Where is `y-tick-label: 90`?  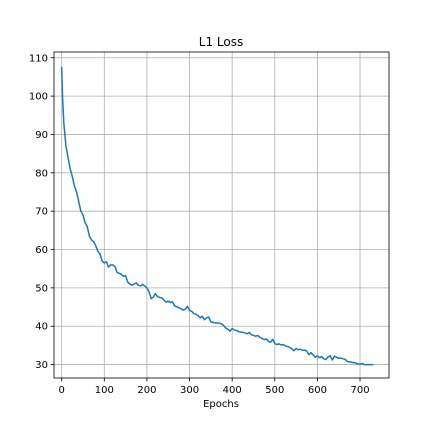
y-tick-label: 90 is located at coordinates (41, 135).